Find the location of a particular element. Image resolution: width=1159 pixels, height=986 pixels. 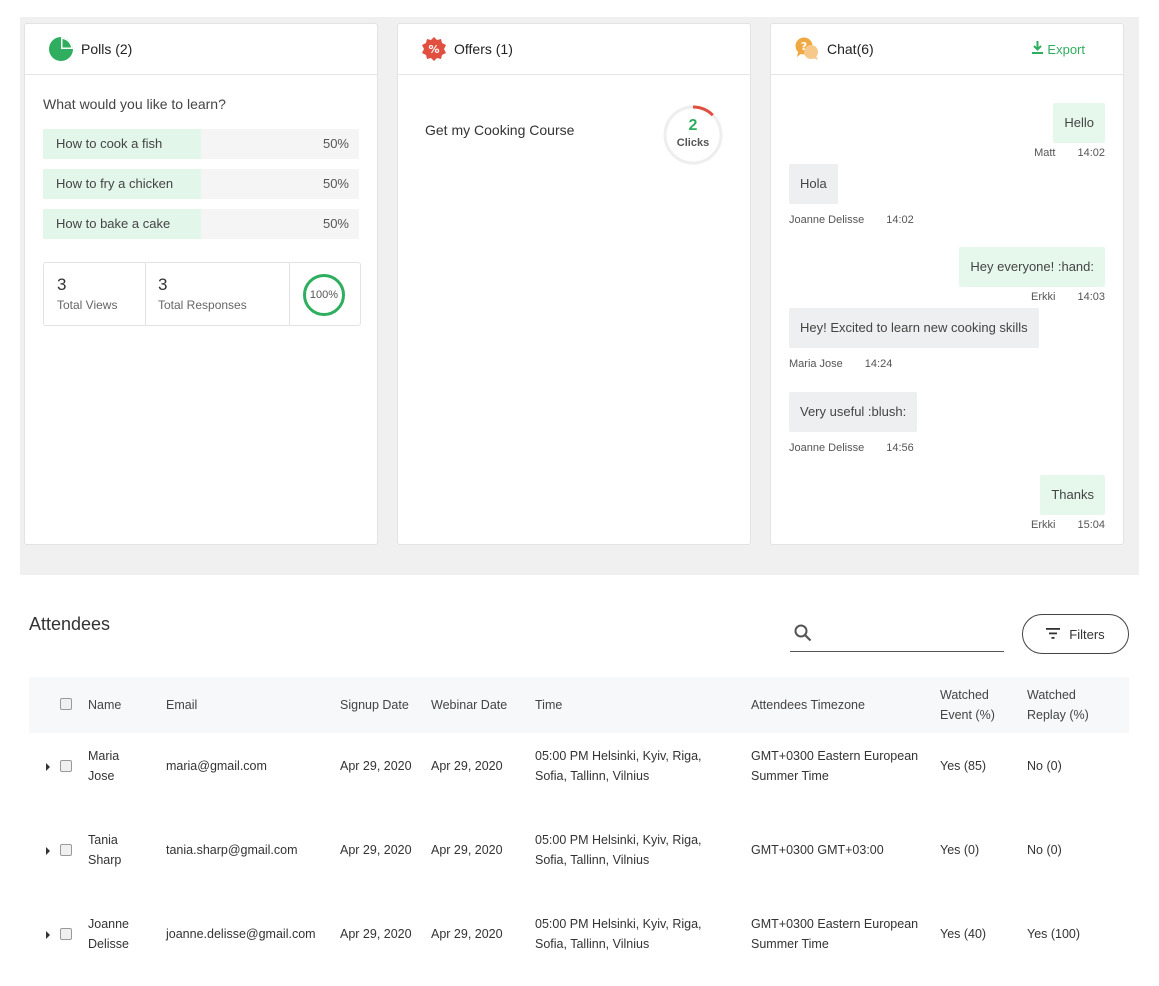

tz-line2: Summer Time is located at coordinates (790, 944).